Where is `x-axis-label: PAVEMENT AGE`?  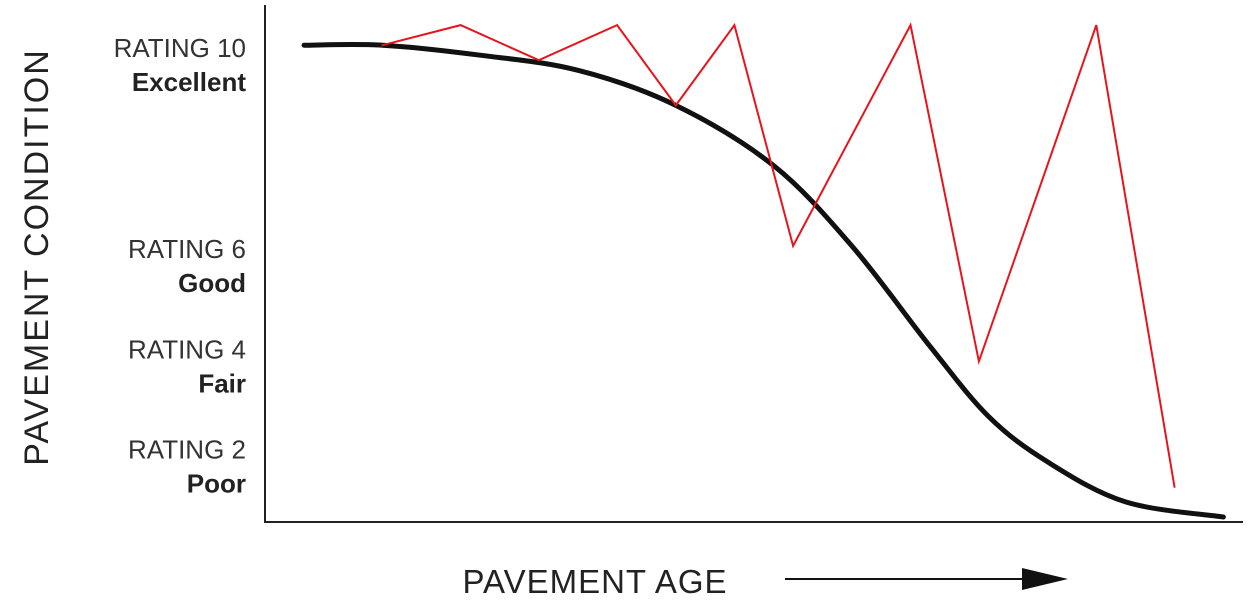 x-axis-label: PAVEMENT AGE is located at coordinates (594, 581).